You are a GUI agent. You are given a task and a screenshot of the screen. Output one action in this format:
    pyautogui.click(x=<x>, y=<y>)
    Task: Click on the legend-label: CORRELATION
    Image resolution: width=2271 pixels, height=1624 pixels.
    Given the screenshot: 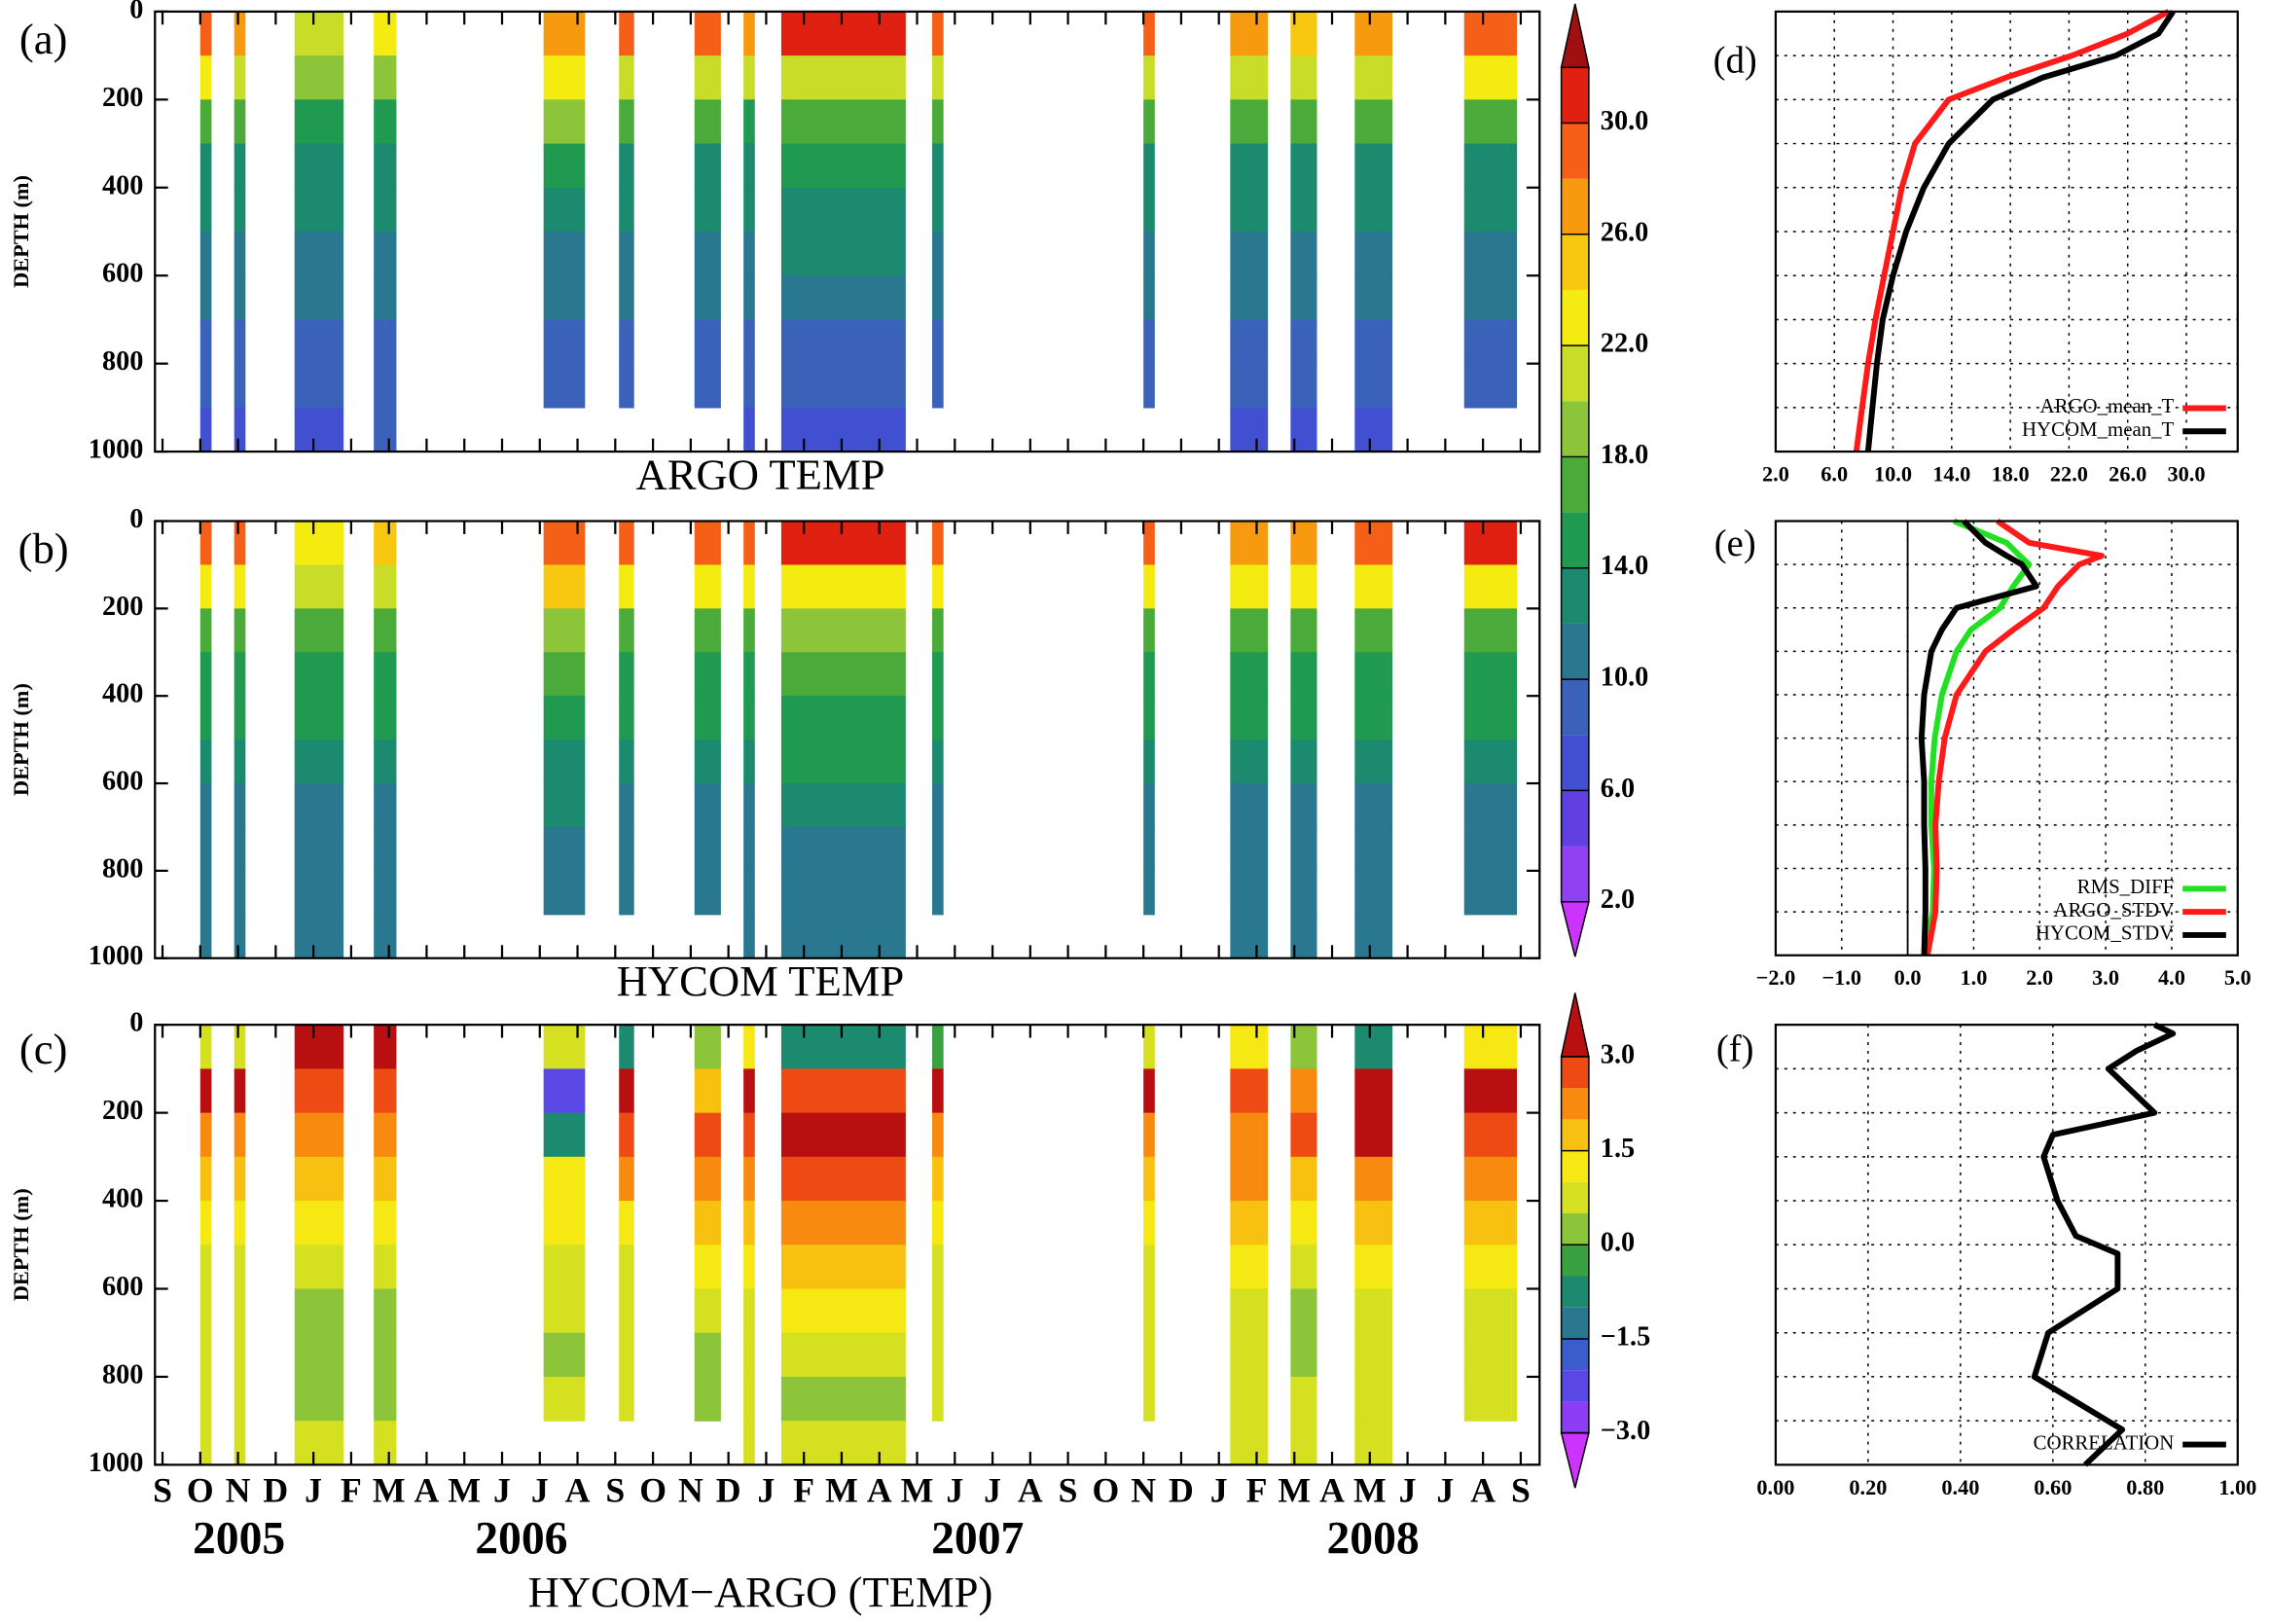 What is the action you would take?
    pyautogui.click(x=2104, y=1442)
    